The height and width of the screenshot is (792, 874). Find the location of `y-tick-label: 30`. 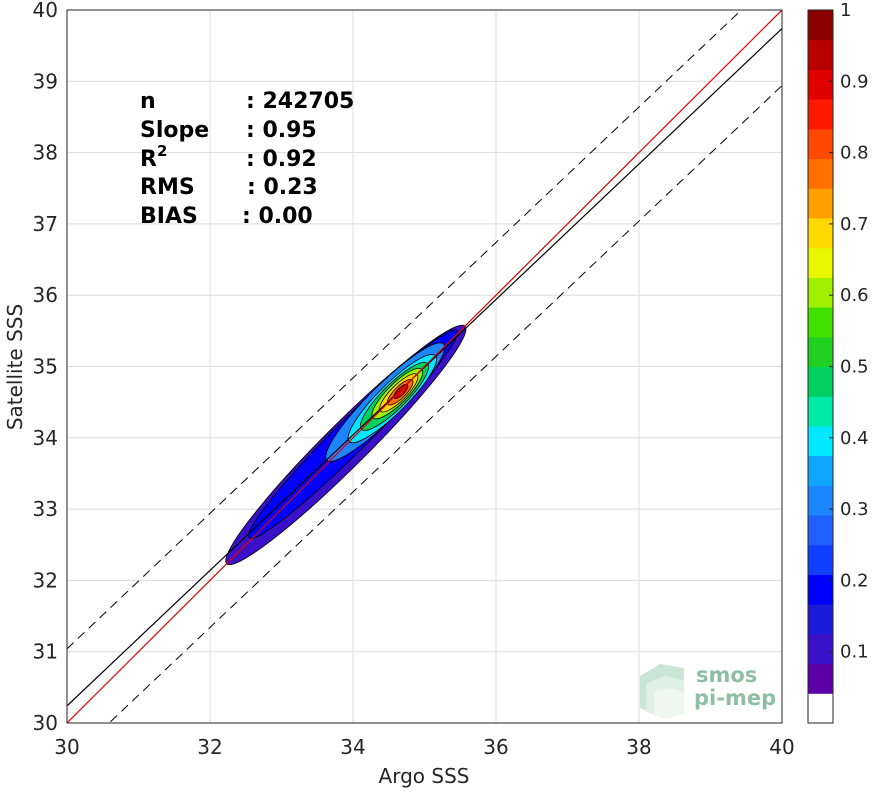

y-tick-label: 30 is located at coordinates (45, 723).